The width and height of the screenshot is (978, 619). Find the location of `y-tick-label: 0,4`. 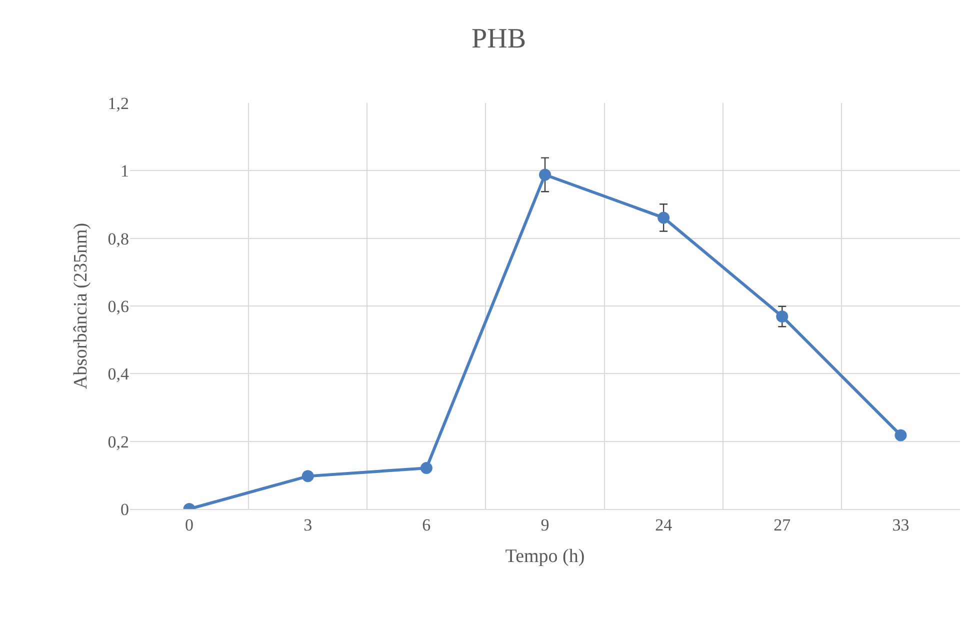

y-tick-label: 0,4 is located at coordinates (119, 374).